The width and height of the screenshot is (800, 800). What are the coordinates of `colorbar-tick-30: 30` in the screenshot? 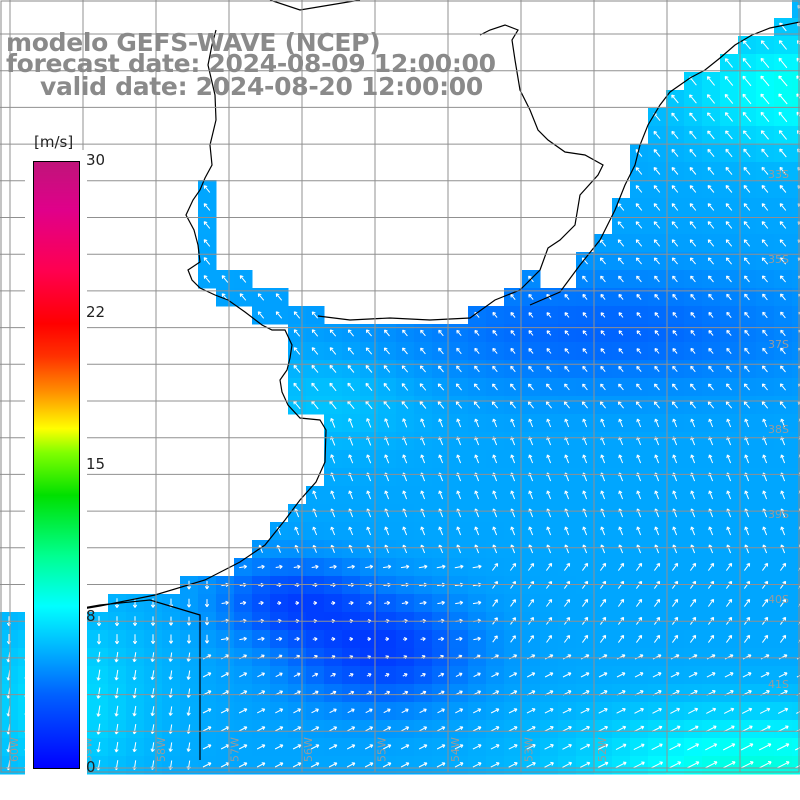 It's located at (96, 160).